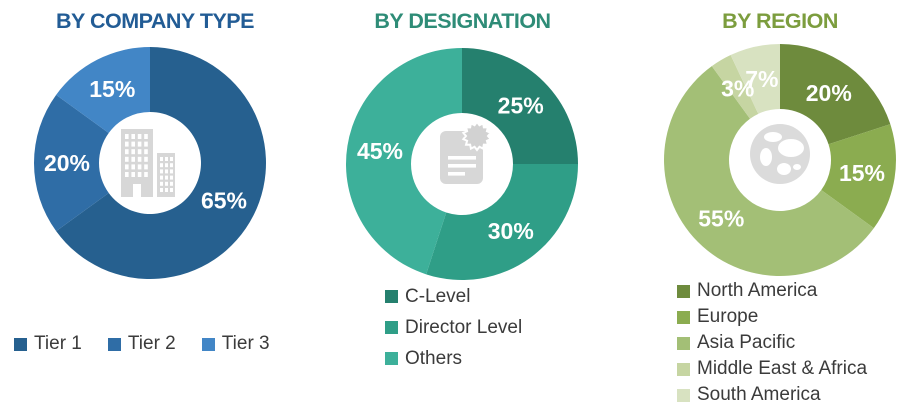 Image resolution: width=900 pixels, height=409 pixels. What do you see at coordinates (683, 317) in the screenshot?
I see `legend-swatch-europe` at bounding box center [683, 317].